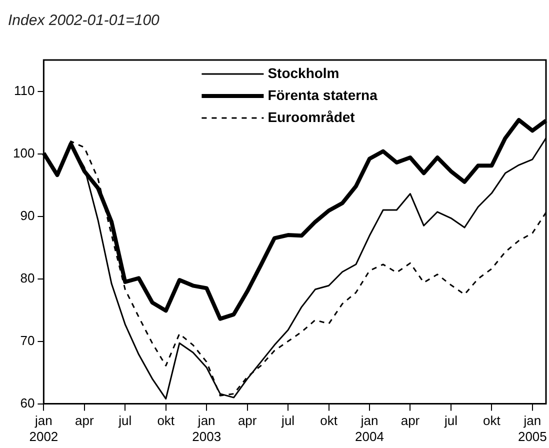  What do you see at coordinates (312, 116) in the screenshot?
I see `legend-label: Euroområdet` at bounding box center [312, 116].